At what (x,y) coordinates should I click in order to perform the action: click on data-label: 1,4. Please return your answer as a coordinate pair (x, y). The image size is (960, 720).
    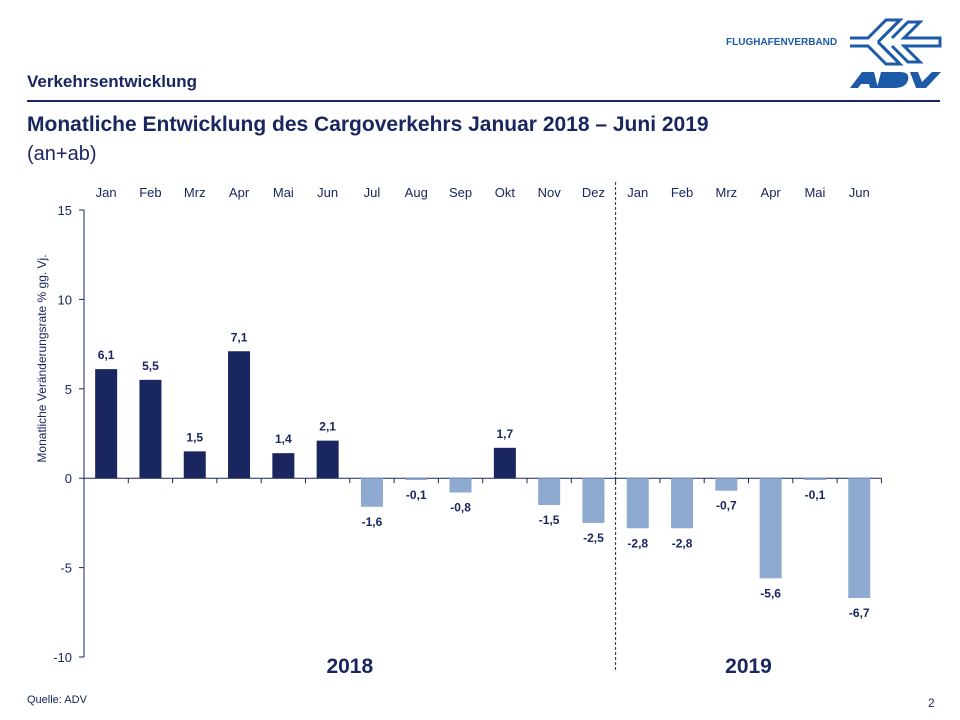
    Looking at the image, I should click on (283, 439).